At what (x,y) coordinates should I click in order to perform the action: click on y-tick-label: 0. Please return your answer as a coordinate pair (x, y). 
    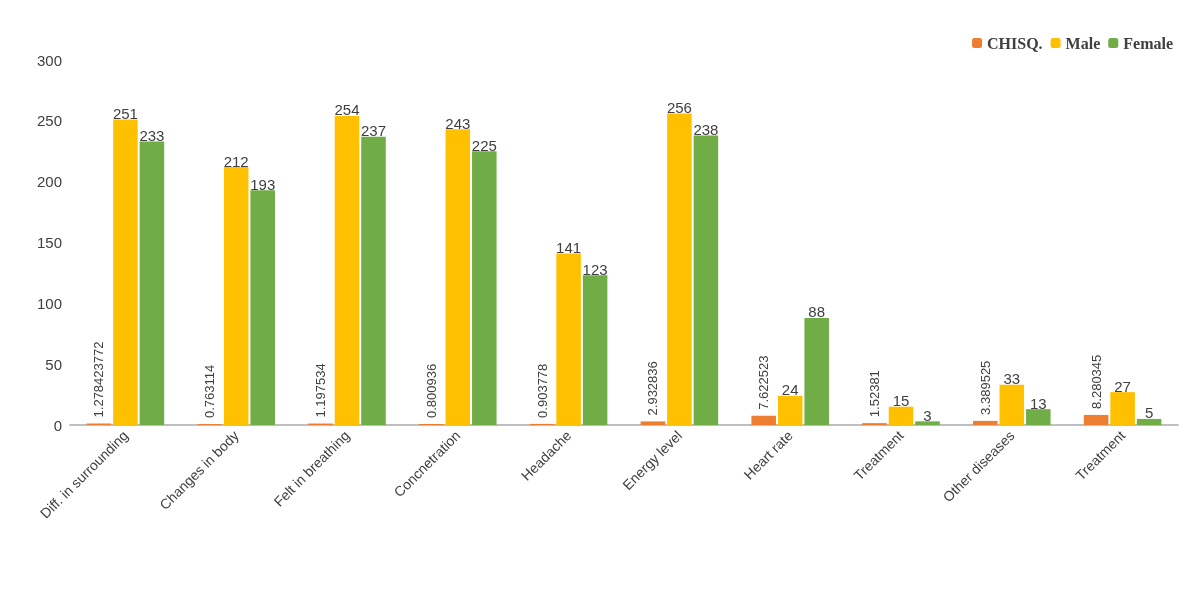
    Looking at the image, I should click on (57, 425).